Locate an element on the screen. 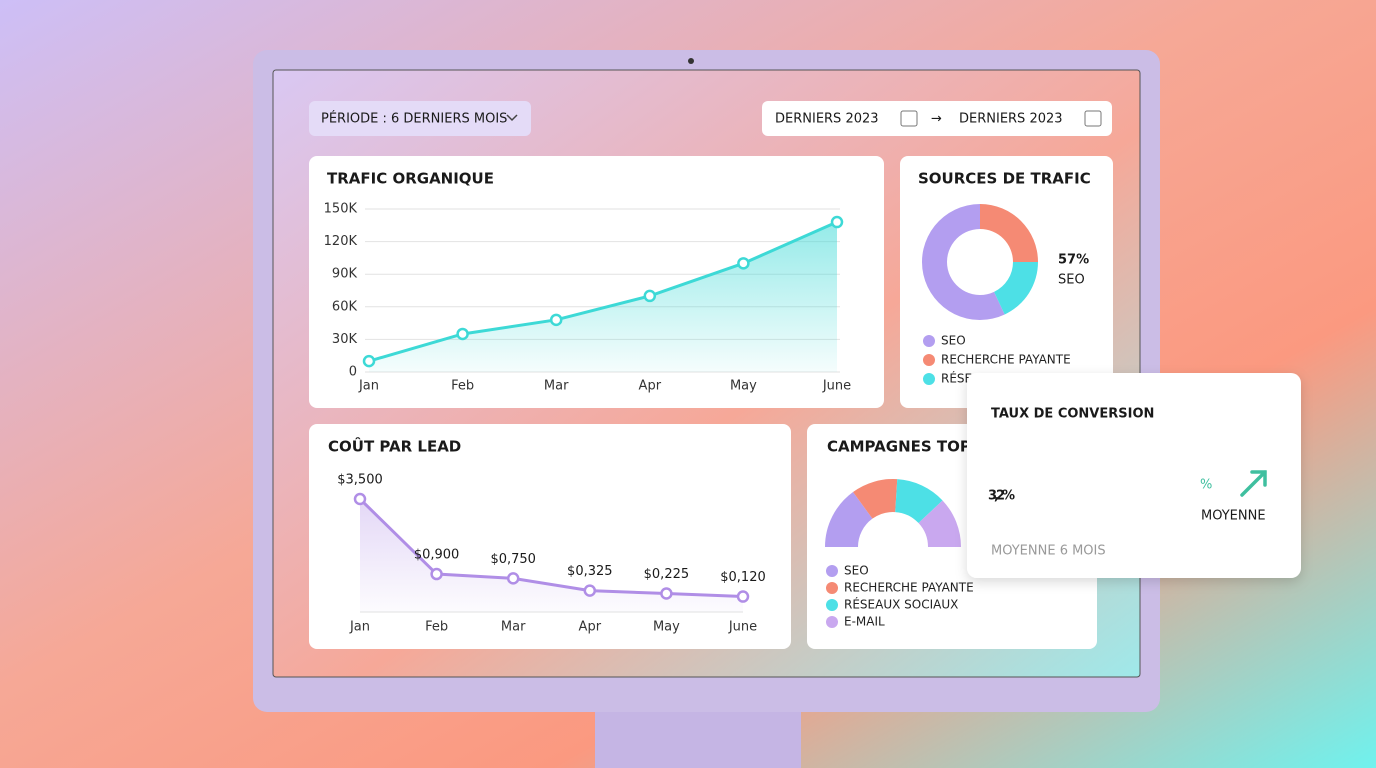 The width and height of the screenshot is (1376, 768). card-title: TAUX DE CONVERSION is located at coordinates (1072, 414).